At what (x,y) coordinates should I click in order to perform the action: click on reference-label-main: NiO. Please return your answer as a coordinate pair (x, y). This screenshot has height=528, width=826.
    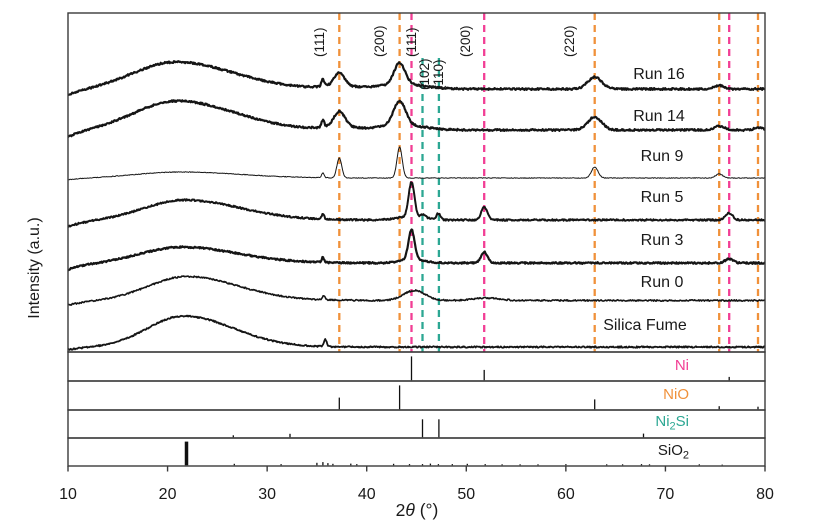
    Looking at the image, I should click on (676, 394).